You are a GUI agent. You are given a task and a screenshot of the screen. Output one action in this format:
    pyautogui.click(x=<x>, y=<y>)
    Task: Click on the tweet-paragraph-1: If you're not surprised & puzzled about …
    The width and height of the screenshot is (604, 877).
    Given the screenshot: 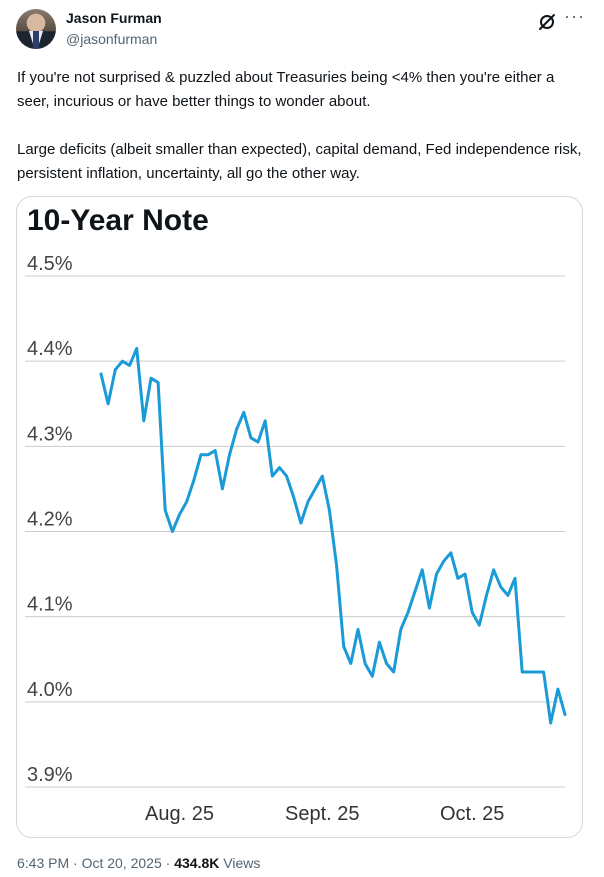 What is the action you would take?
    pyautogui.click(x=286, y=89)
    